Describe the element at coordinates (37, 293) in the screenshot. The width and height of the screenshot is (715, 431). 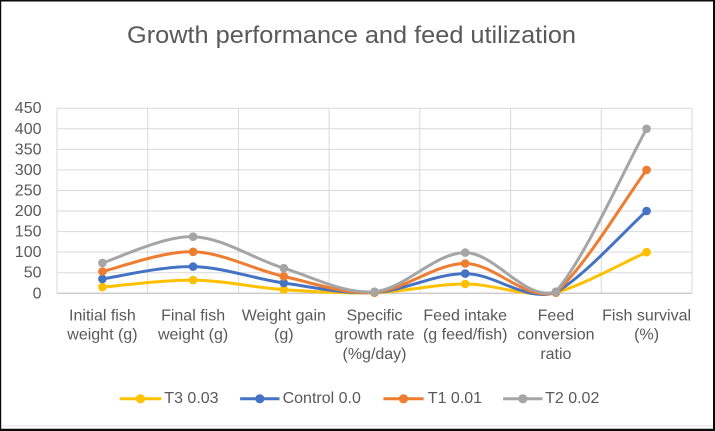
I see `svg-text: 0` at that location.